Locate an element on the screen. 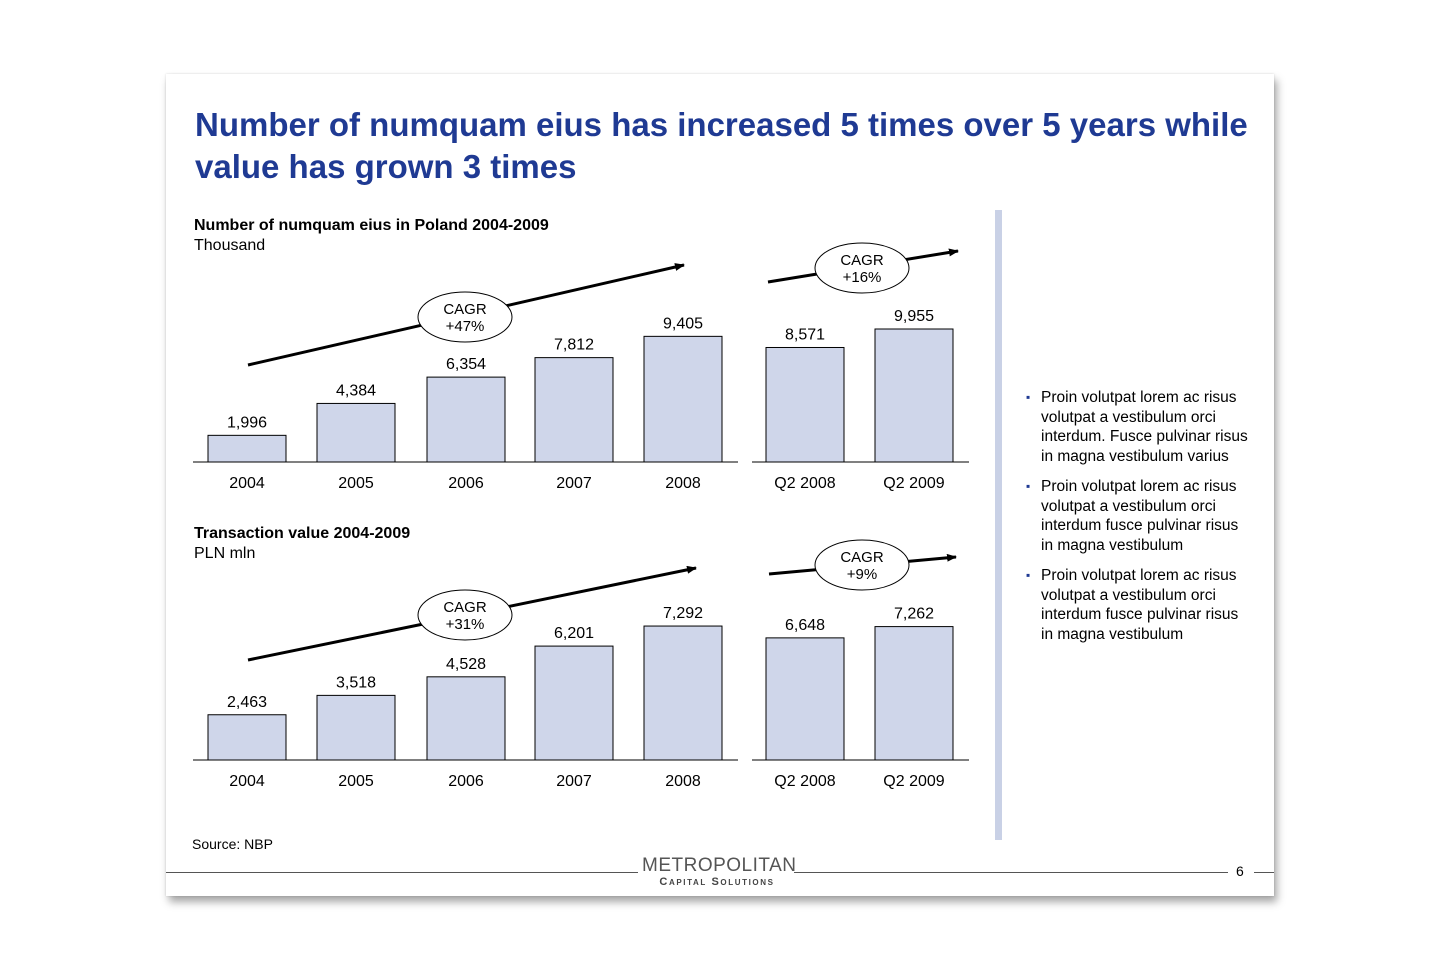 The width and height of the screenshot is (1440, 960). annual-cagr-value: +31% is located at coordinates (465, 624).